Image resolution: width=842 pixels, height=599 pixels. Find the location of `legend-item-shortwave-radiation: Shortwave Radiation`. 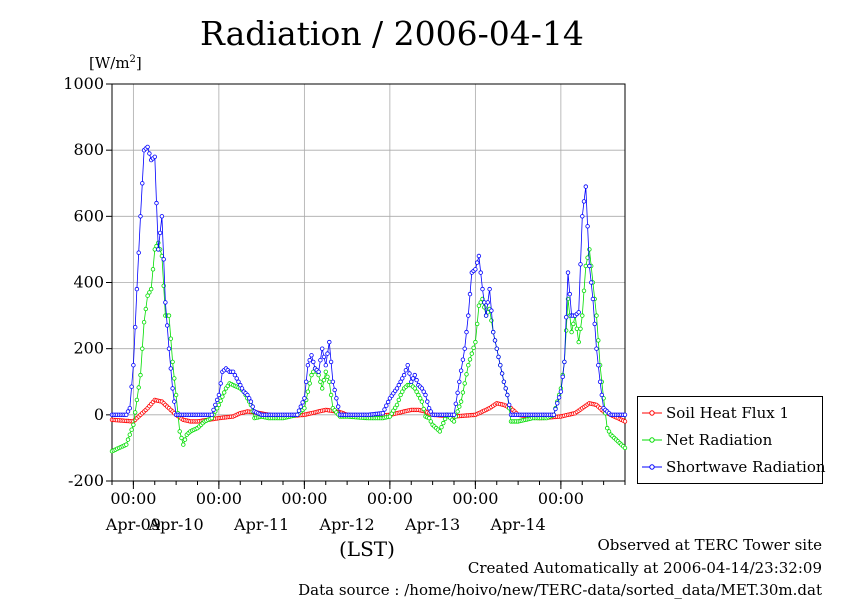

legend-item-shortwave-radiation: Shortwave Radiation is located at coordinates (734, 467).